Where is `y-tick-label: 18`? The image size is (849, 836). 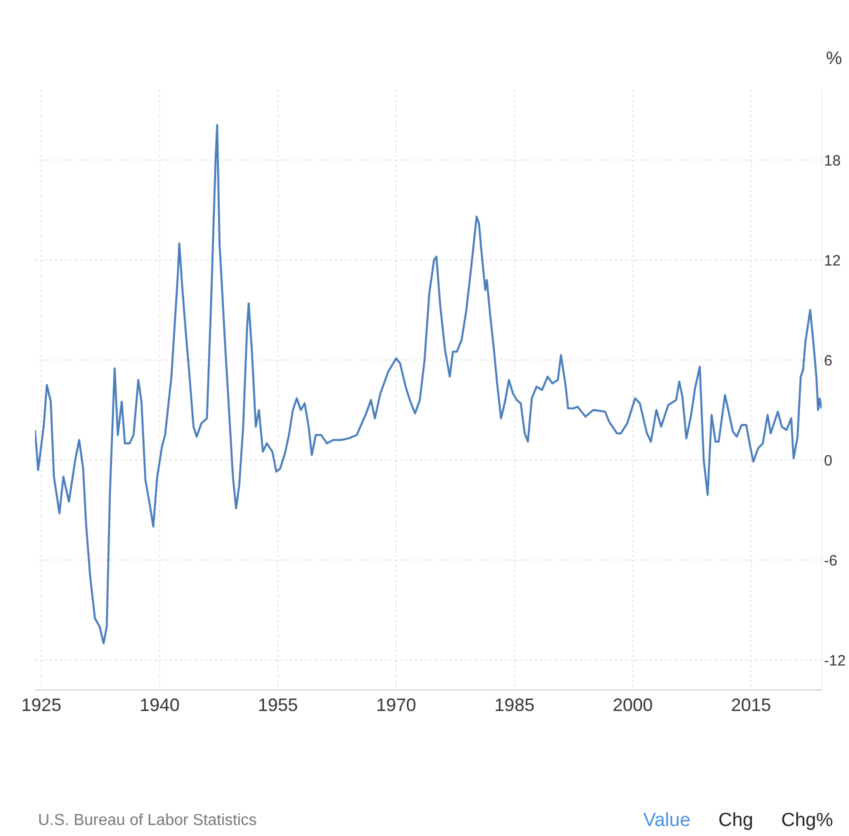
y-tick-label: 18 is located at coordinates (832, 161).